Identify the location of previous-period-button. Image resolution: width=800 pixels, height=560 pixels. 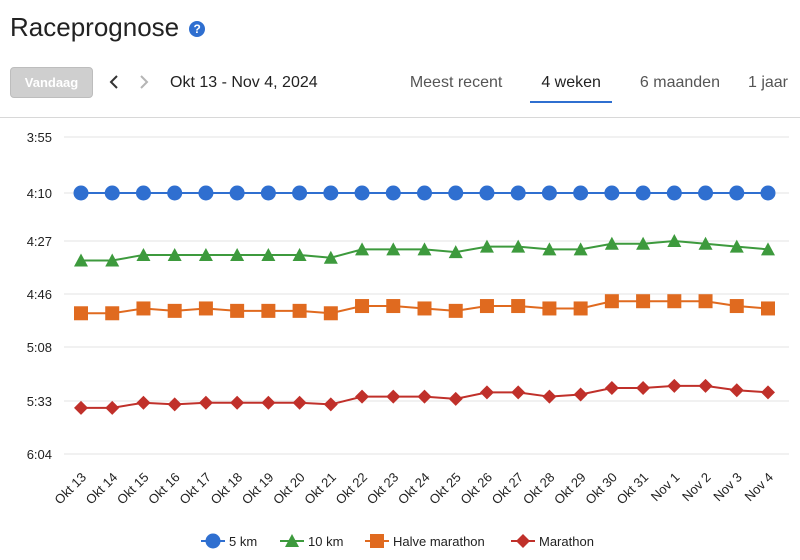
(114, 82).